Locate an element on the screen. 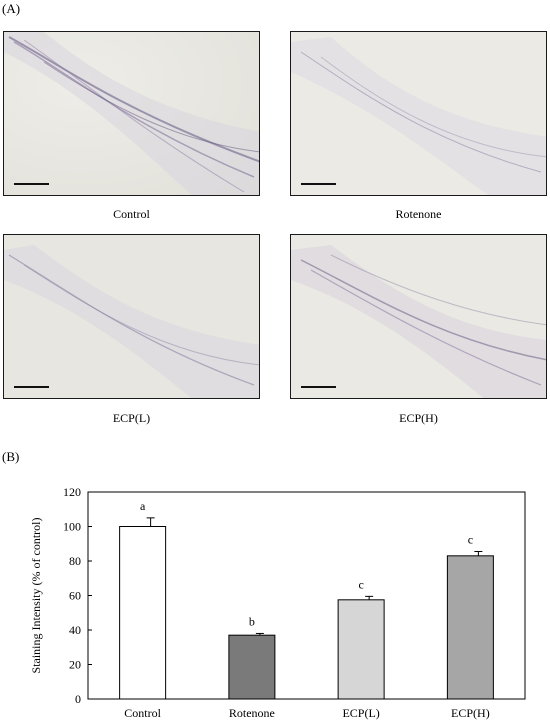 The image size is (550, 721). y-tick-label: 100 is located at coordinates (72, 527).